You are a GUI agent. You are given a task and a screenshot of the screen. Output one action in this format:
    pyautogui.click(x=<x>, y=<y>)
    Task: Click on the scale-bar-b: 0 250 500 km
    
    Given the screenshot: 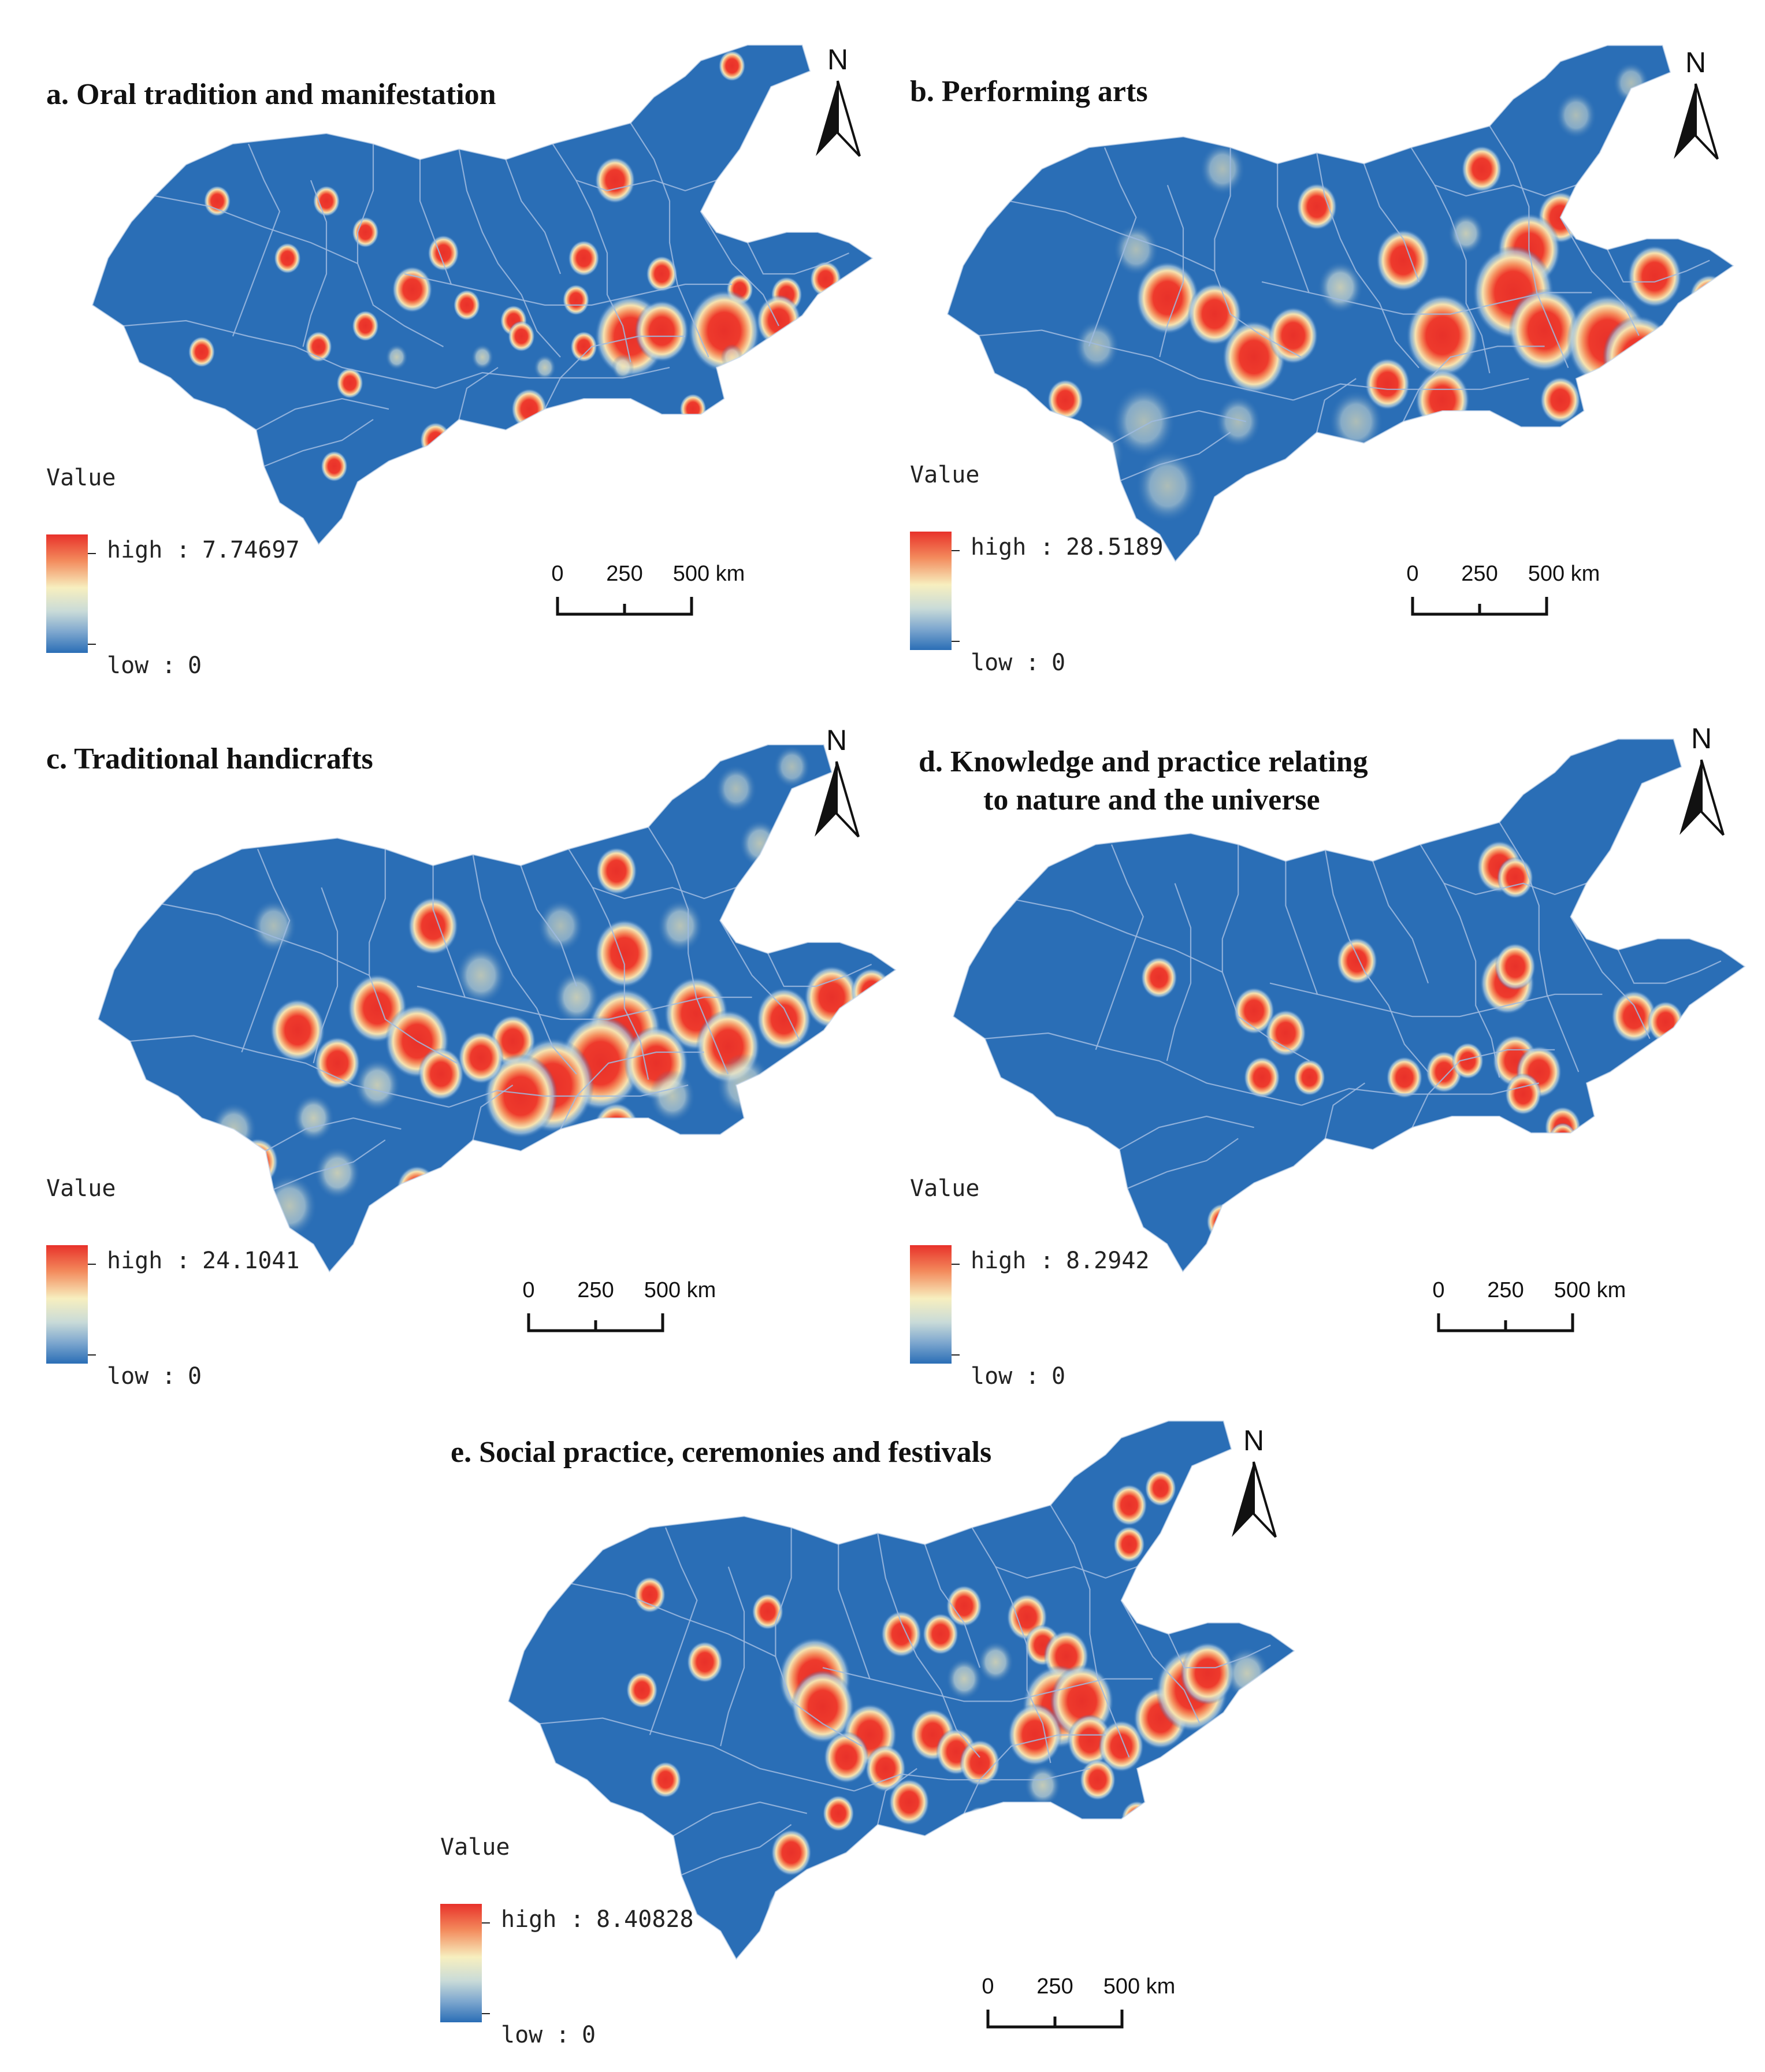 What is the action you would take?
    pyautogui.click(x=1503, y=589)
    